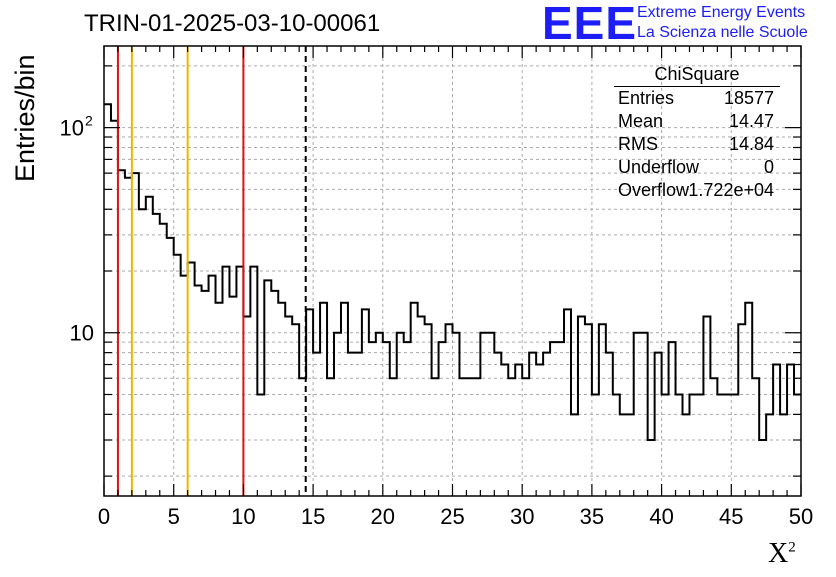 The image size is (836, 577). Describe the element at coordinates (768, 167) in the screenshot. I see `stats-value: 0` at that location.